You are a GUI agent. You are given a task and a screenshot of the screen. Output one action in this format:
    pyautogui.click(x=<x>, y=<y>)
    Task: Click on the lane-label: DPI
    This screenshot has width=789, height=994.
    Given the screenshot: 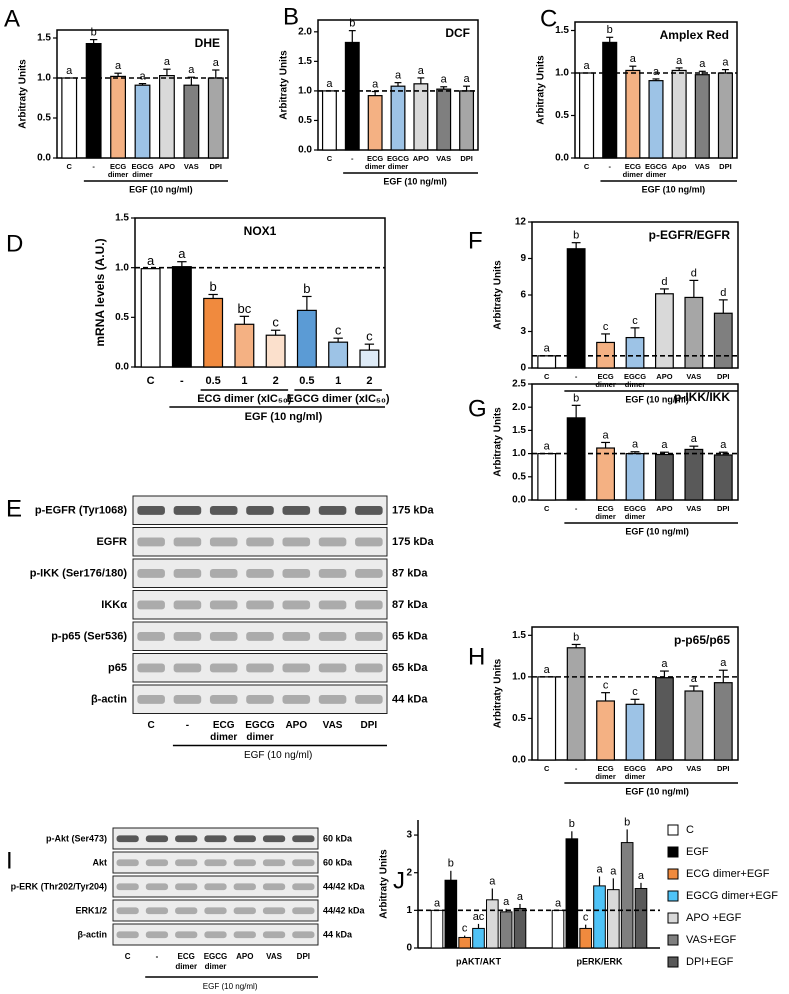 What is the action you would take?
    pyautogui.click(x=303, y=956)
    